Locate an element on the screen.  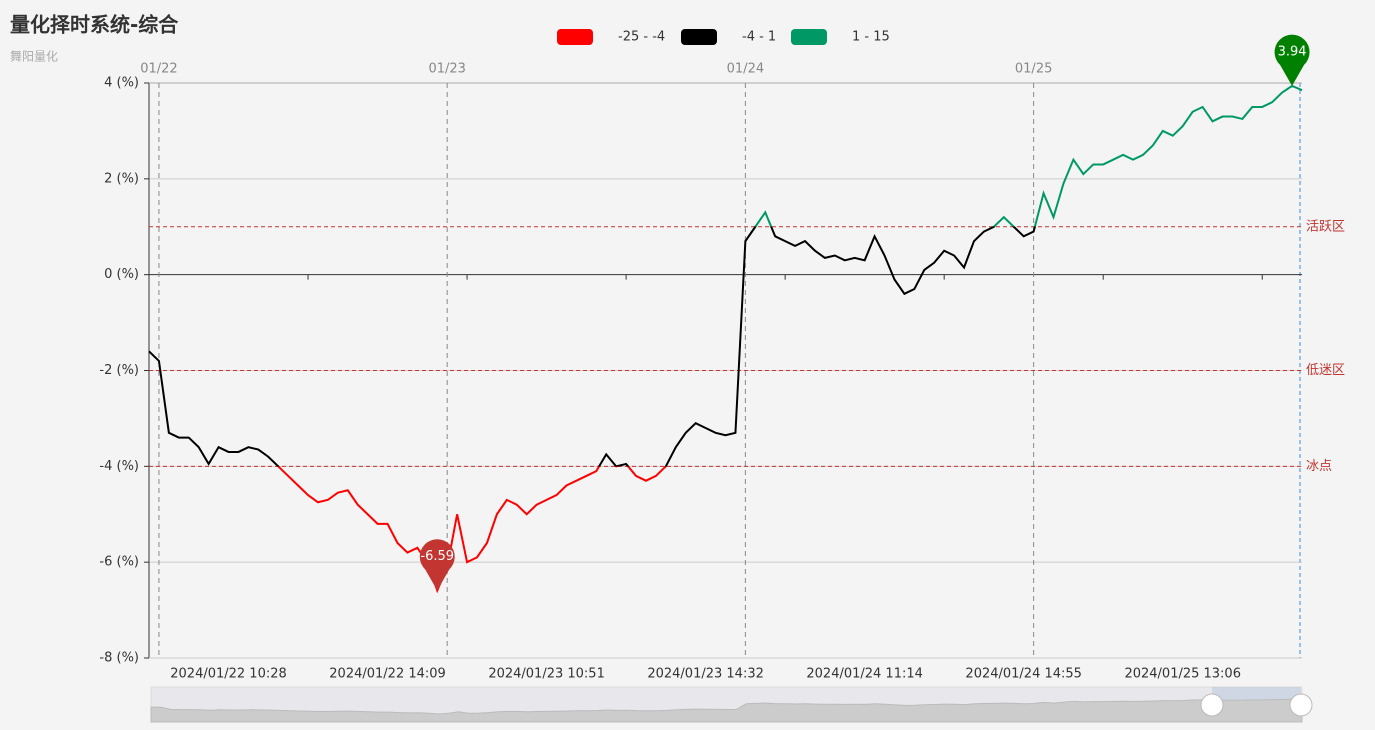
pin-label: -6.59 is located at coordinates (437, 556).